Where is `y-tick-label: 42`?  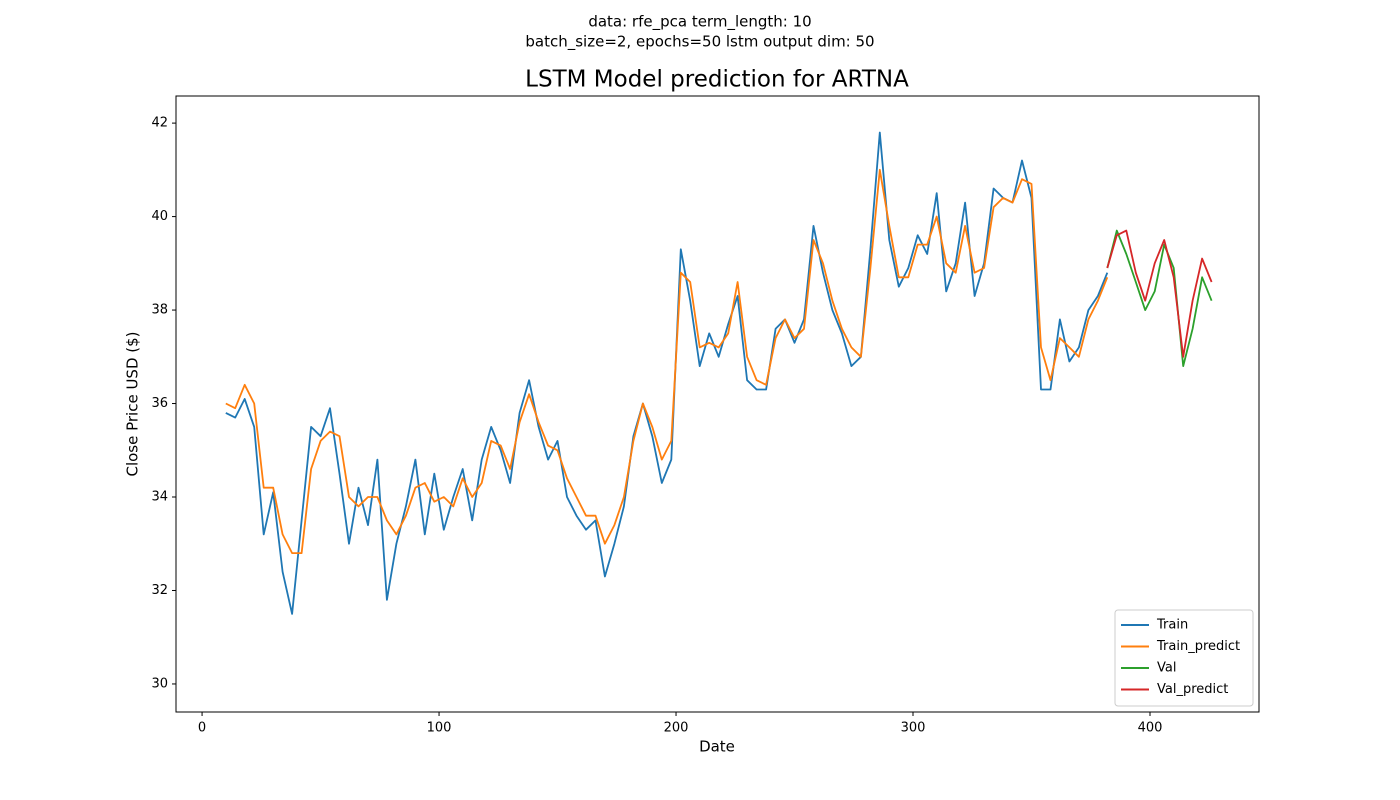 y-tick-label: 42 is located at coordinates (159, 123).